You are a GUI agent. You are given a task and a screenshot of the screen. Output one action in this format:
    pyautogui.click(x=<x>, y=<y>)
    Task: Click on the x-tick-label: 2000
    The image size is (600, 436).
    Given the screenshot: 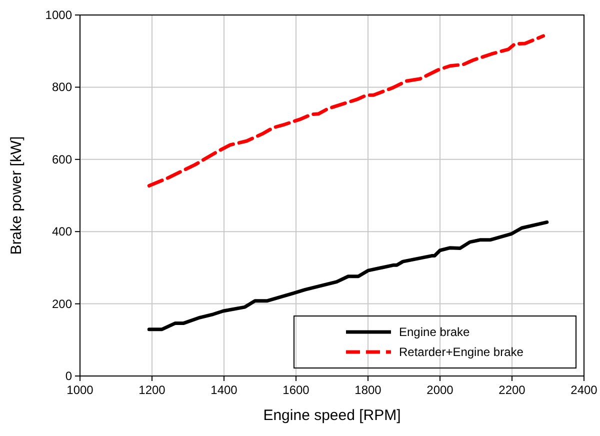 What is the action you would take?
    pyautogui.click(x=440, y=390)
    